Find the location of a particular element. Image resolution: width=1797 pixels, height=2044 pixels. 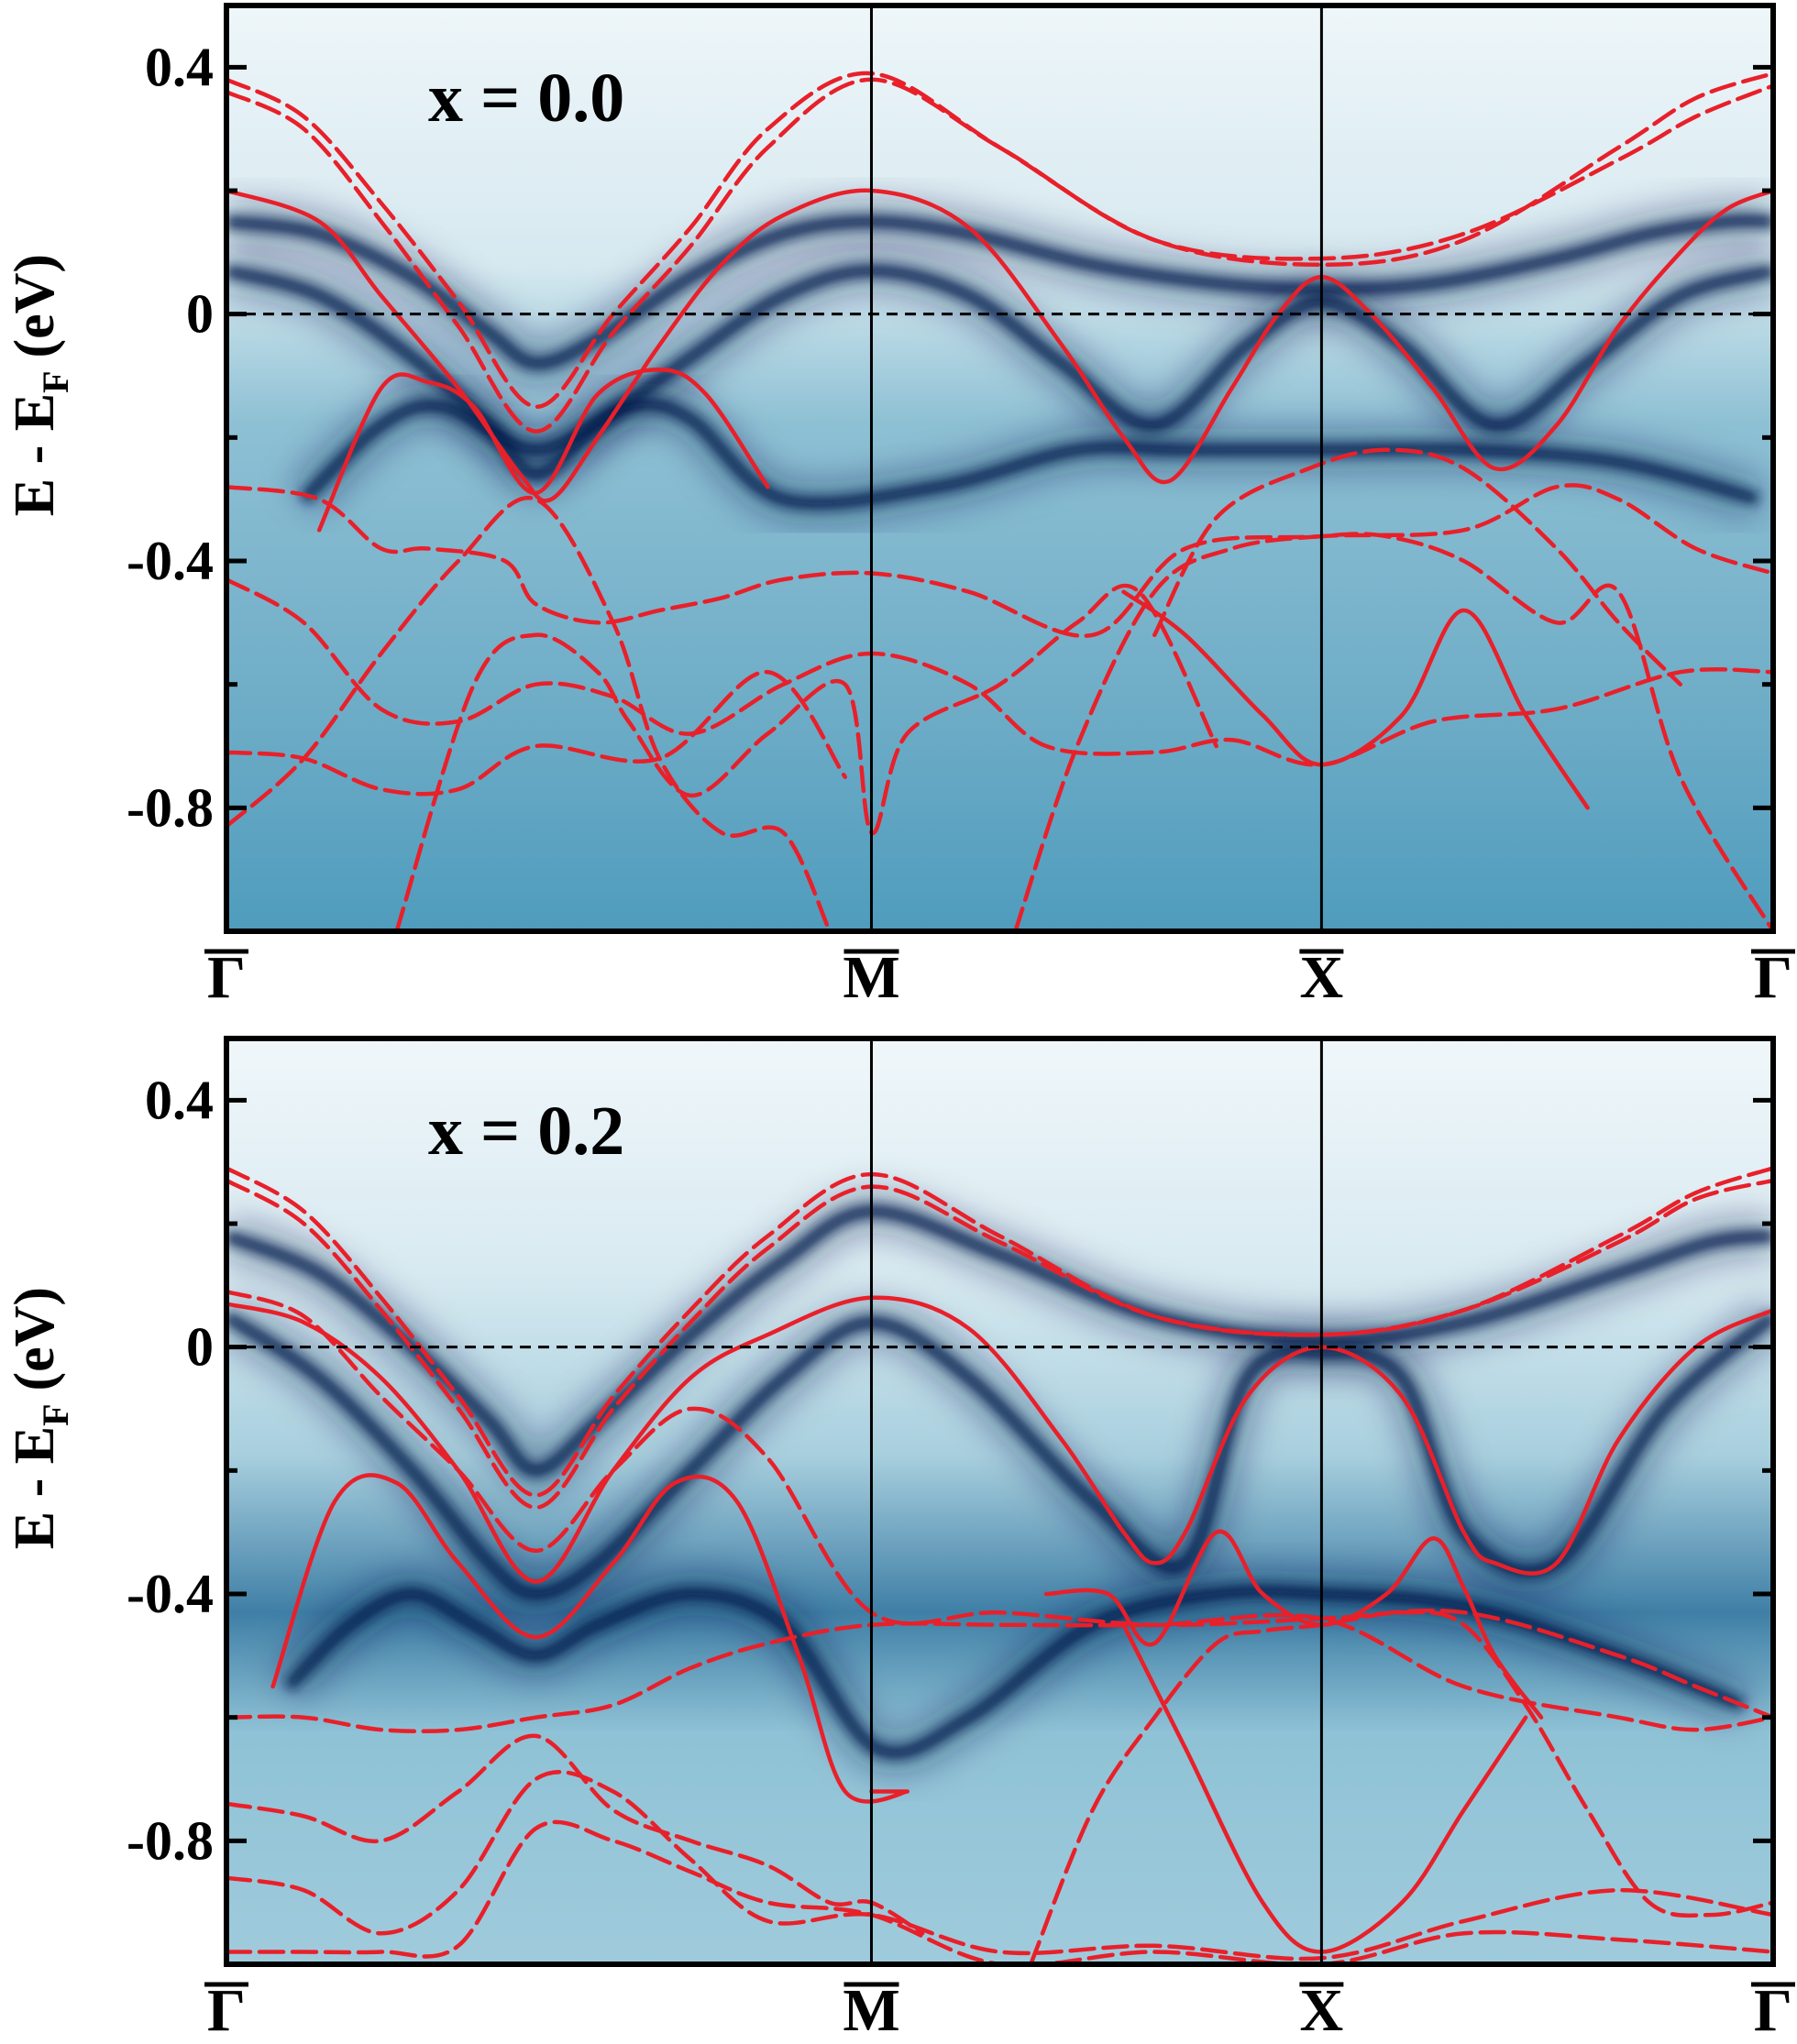

panel-label: x = 0.2 is located at coordinates (526, 1132).